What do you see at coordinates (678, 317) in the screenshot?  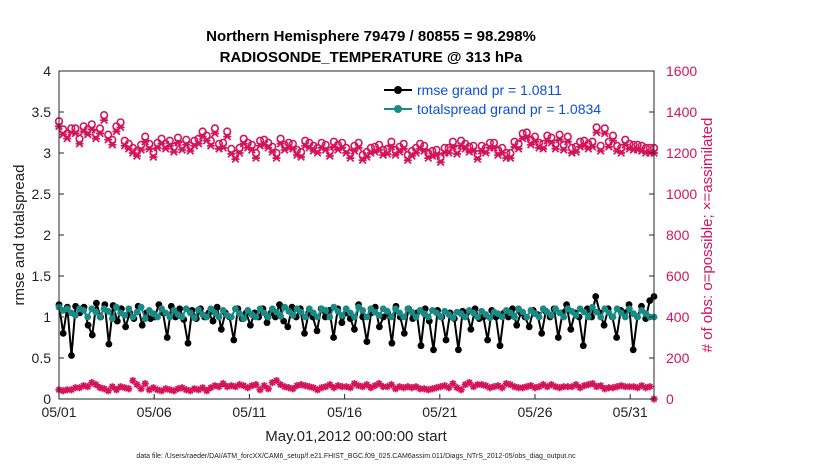 I see `y-right-tick-label: 400` at bounding box center [678, 317].